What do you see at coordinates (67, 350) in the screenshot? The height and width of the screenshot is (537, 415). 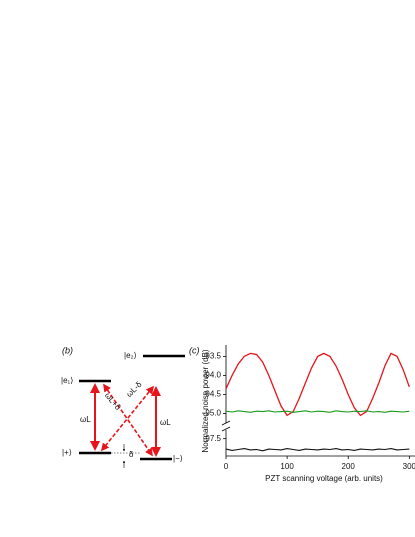 I see `panel-label: (b)` at bounding box center [67, 350].